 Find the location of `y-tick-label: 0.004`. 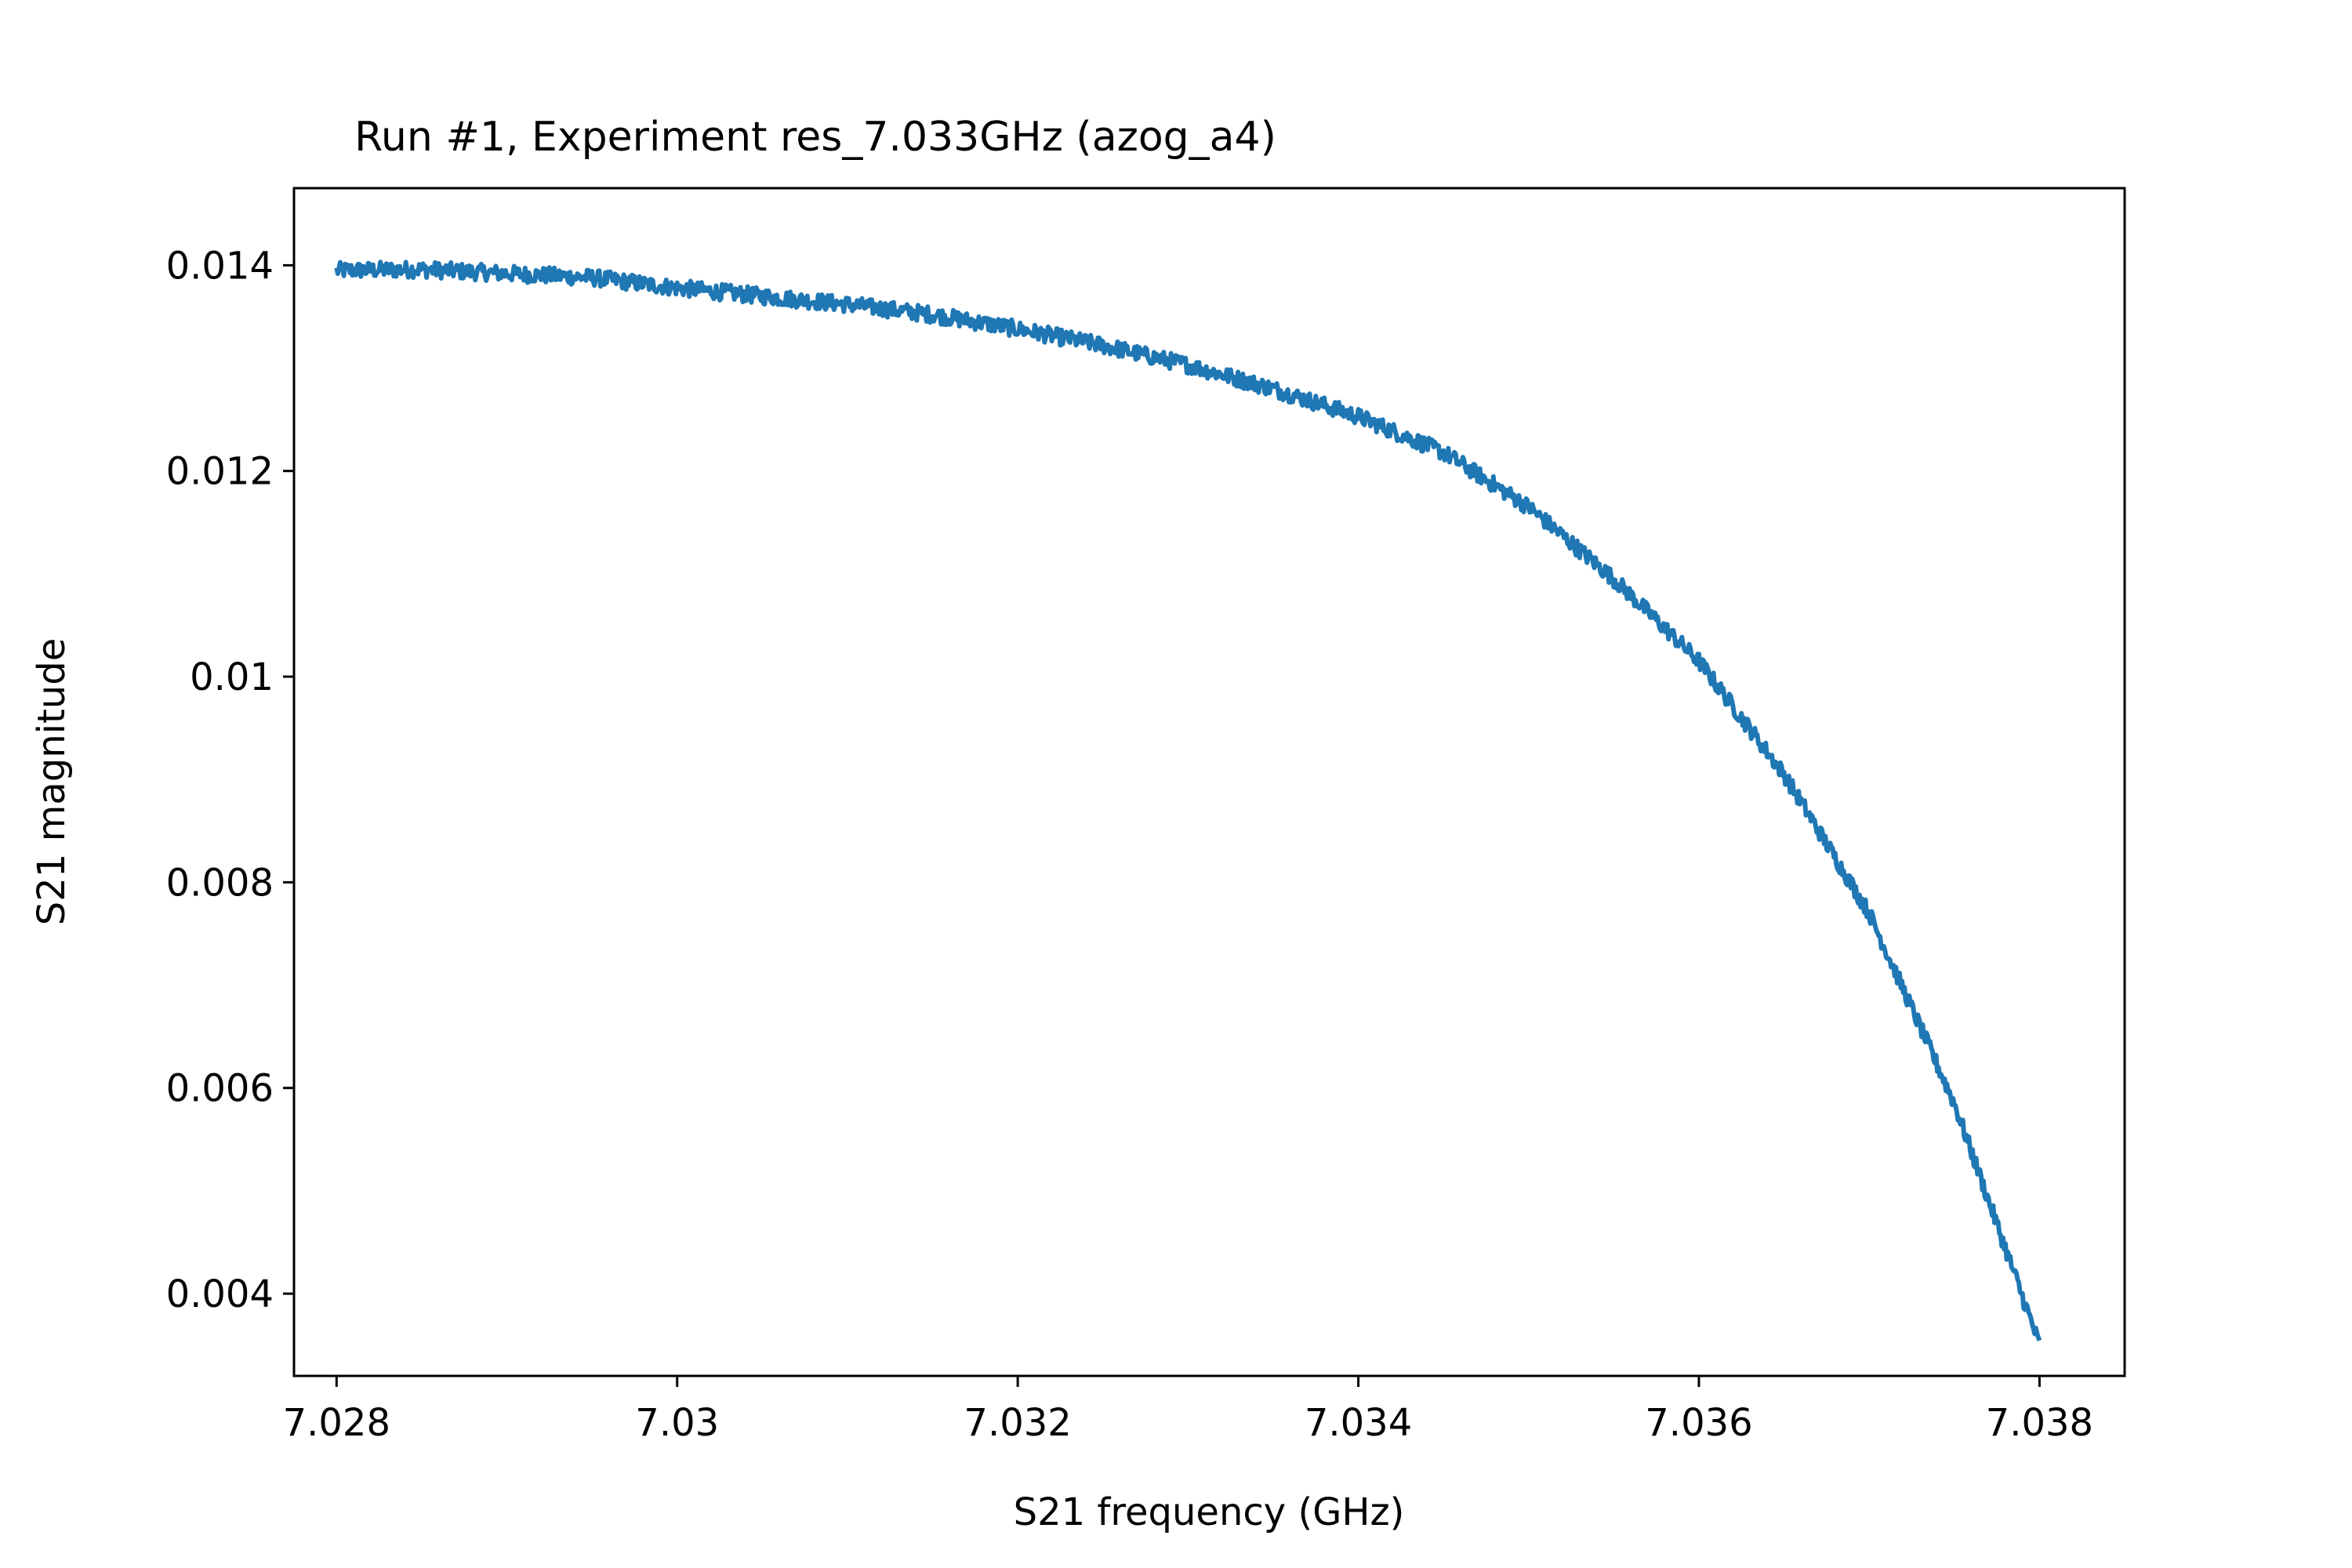

y-tick-label: 0.004 is located at coordinates (220, 1294).